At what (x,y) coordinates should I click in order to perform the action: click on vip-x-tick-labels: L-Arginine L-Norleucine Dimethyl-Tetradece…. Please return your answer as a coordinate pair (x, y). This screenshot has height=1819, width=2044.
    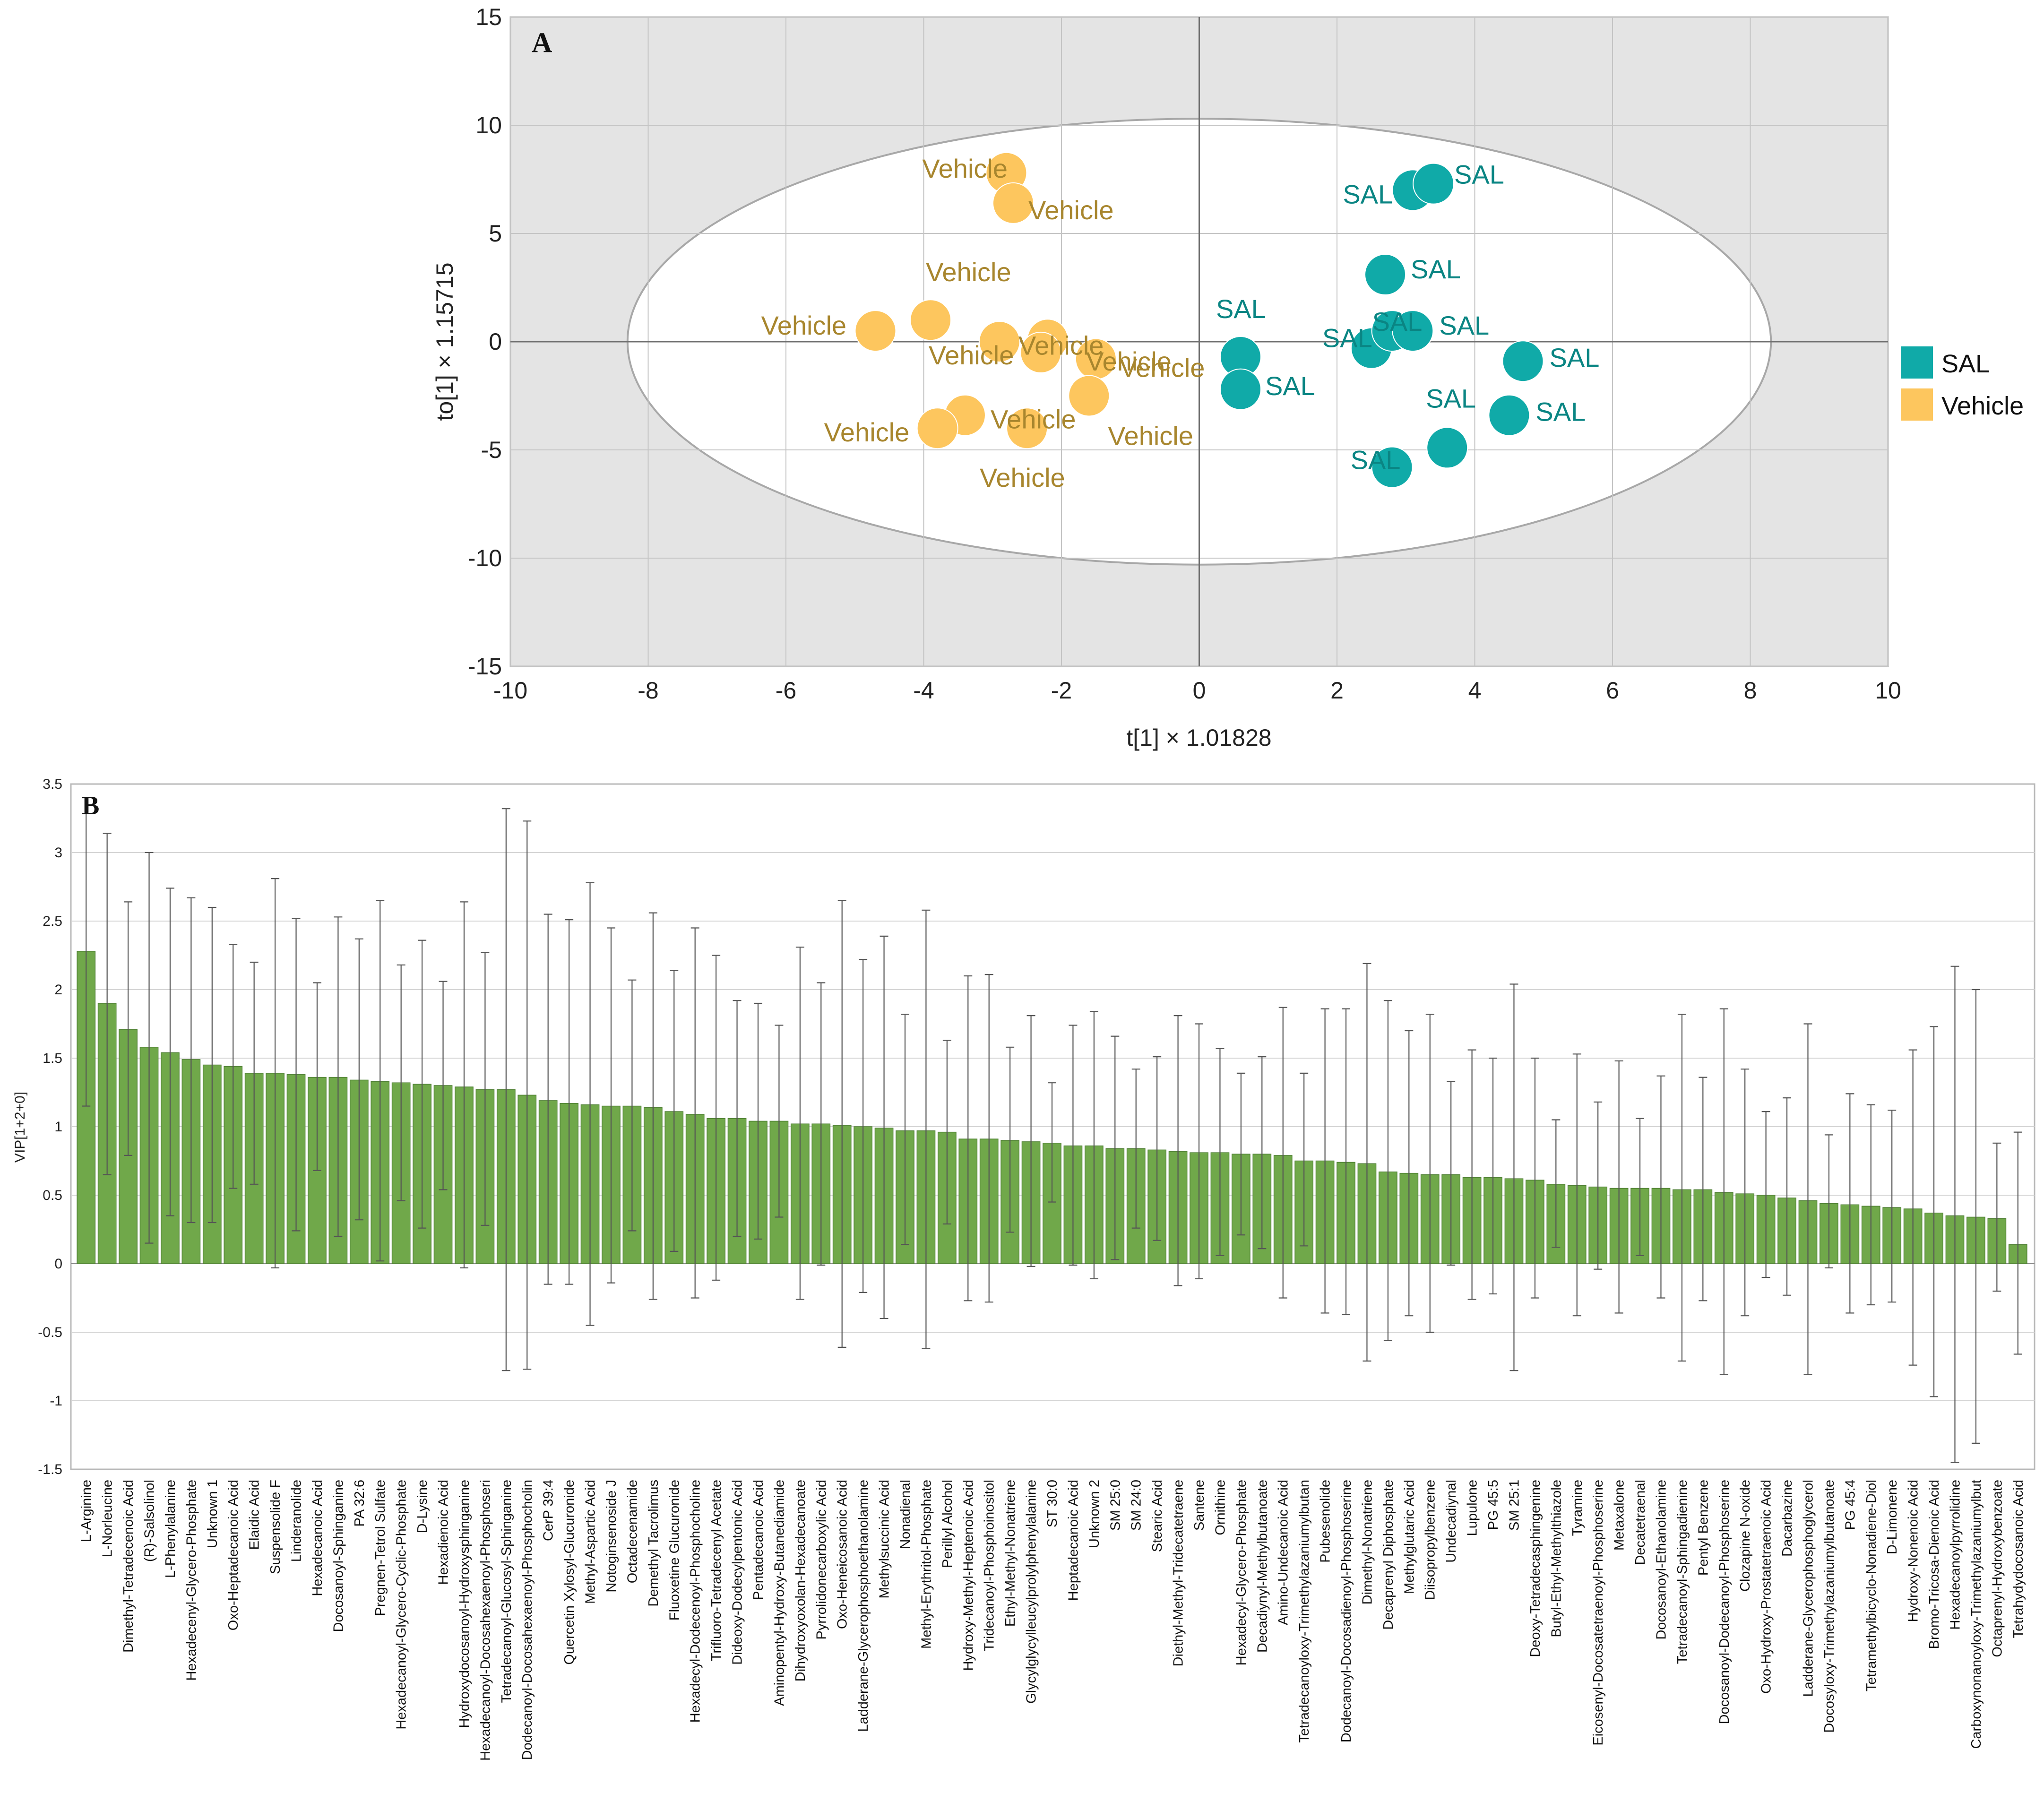
    Looking at the image, I should click on (1052, 1620).